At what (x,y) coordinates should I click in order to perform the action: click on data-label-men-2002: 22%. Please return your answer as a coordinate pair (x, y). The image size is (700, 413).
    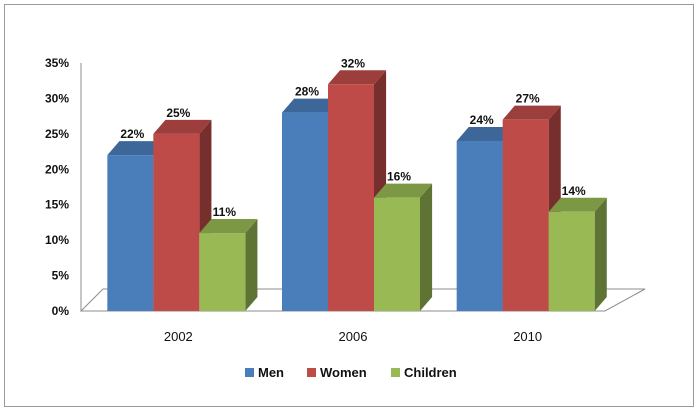
    Looking at the image, I should click on (132, 134).